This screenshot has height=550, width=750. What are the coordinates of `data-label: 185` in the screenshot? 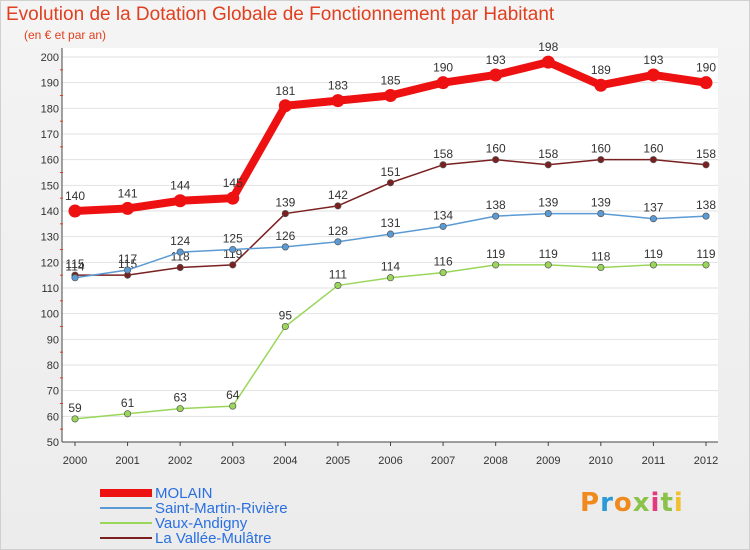 It's located at (390, 81).